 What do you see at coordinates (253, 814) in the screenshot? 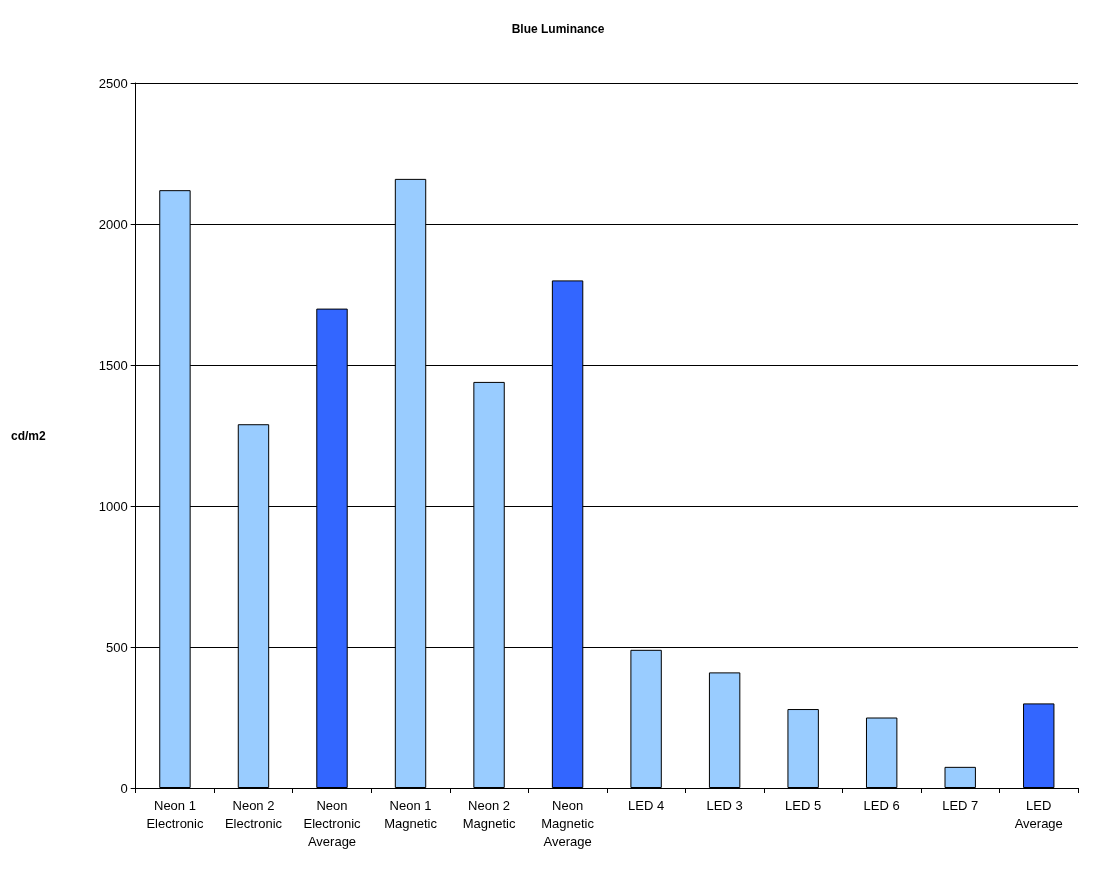
I see `x-tick-label: Neon 2 Electronic` at bounding box center [253, 814].